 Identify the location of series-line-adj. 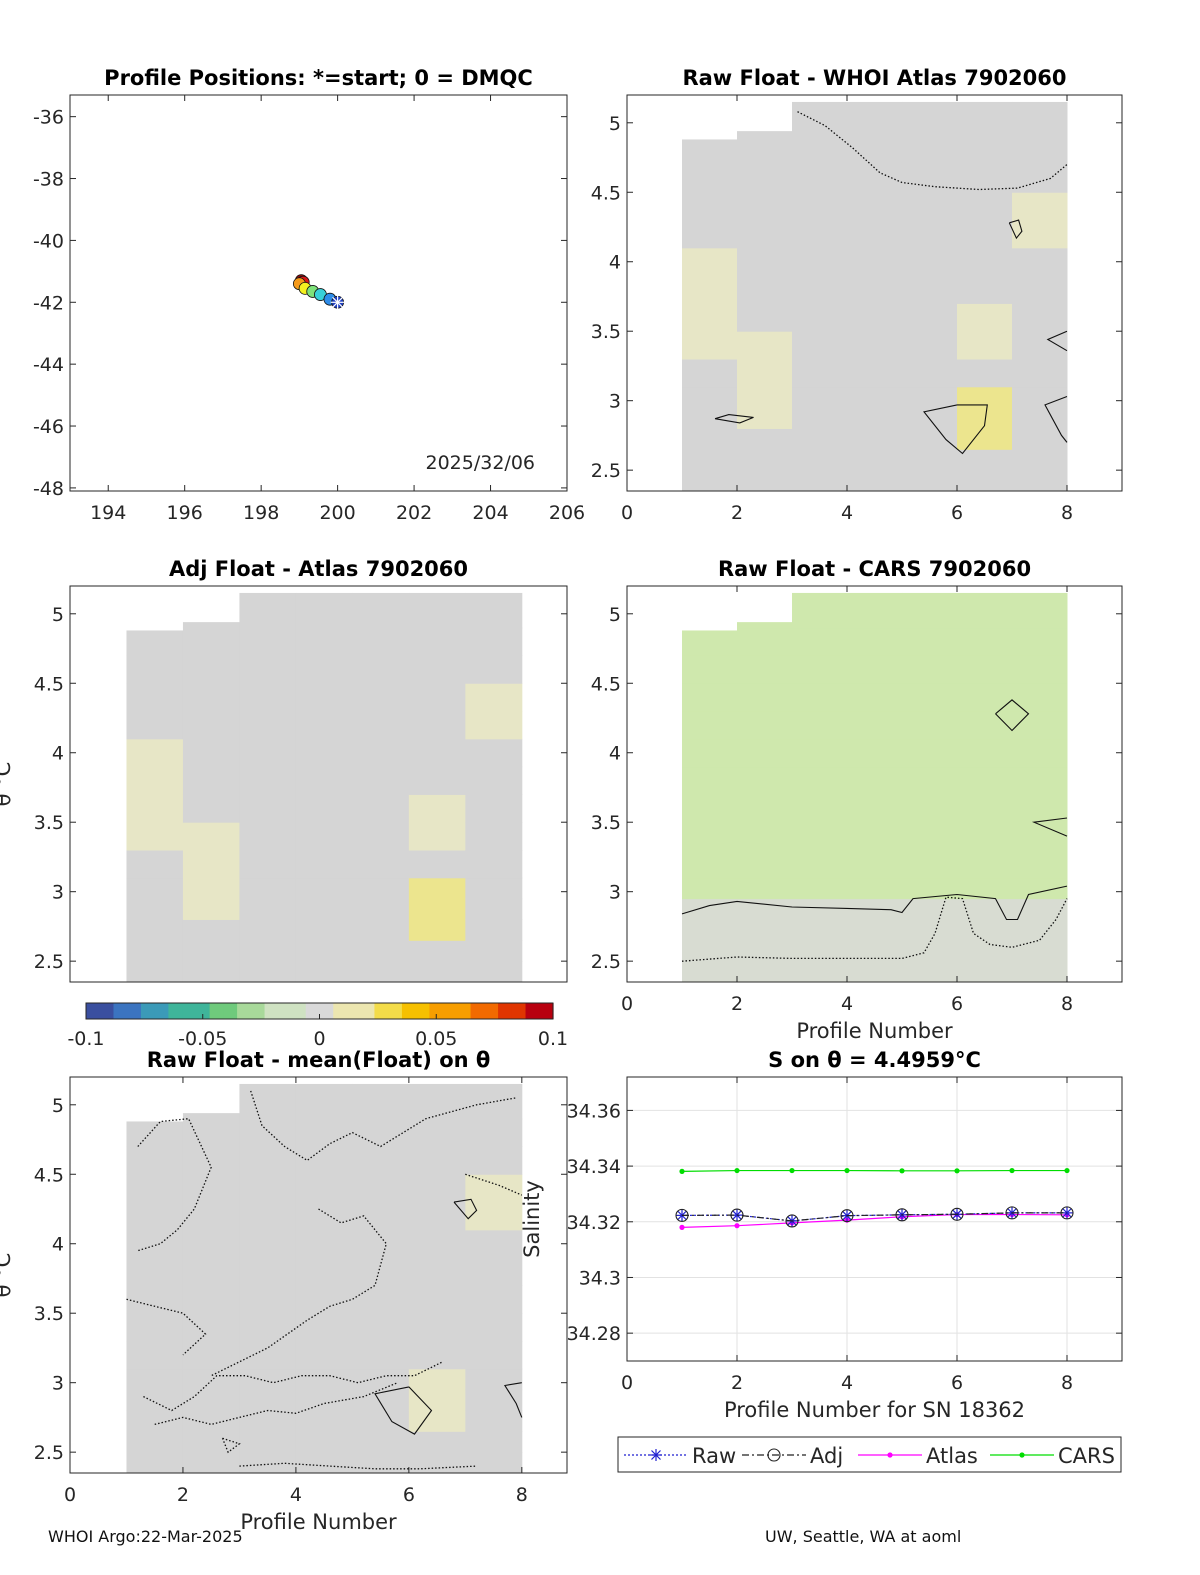
(874, 1217).